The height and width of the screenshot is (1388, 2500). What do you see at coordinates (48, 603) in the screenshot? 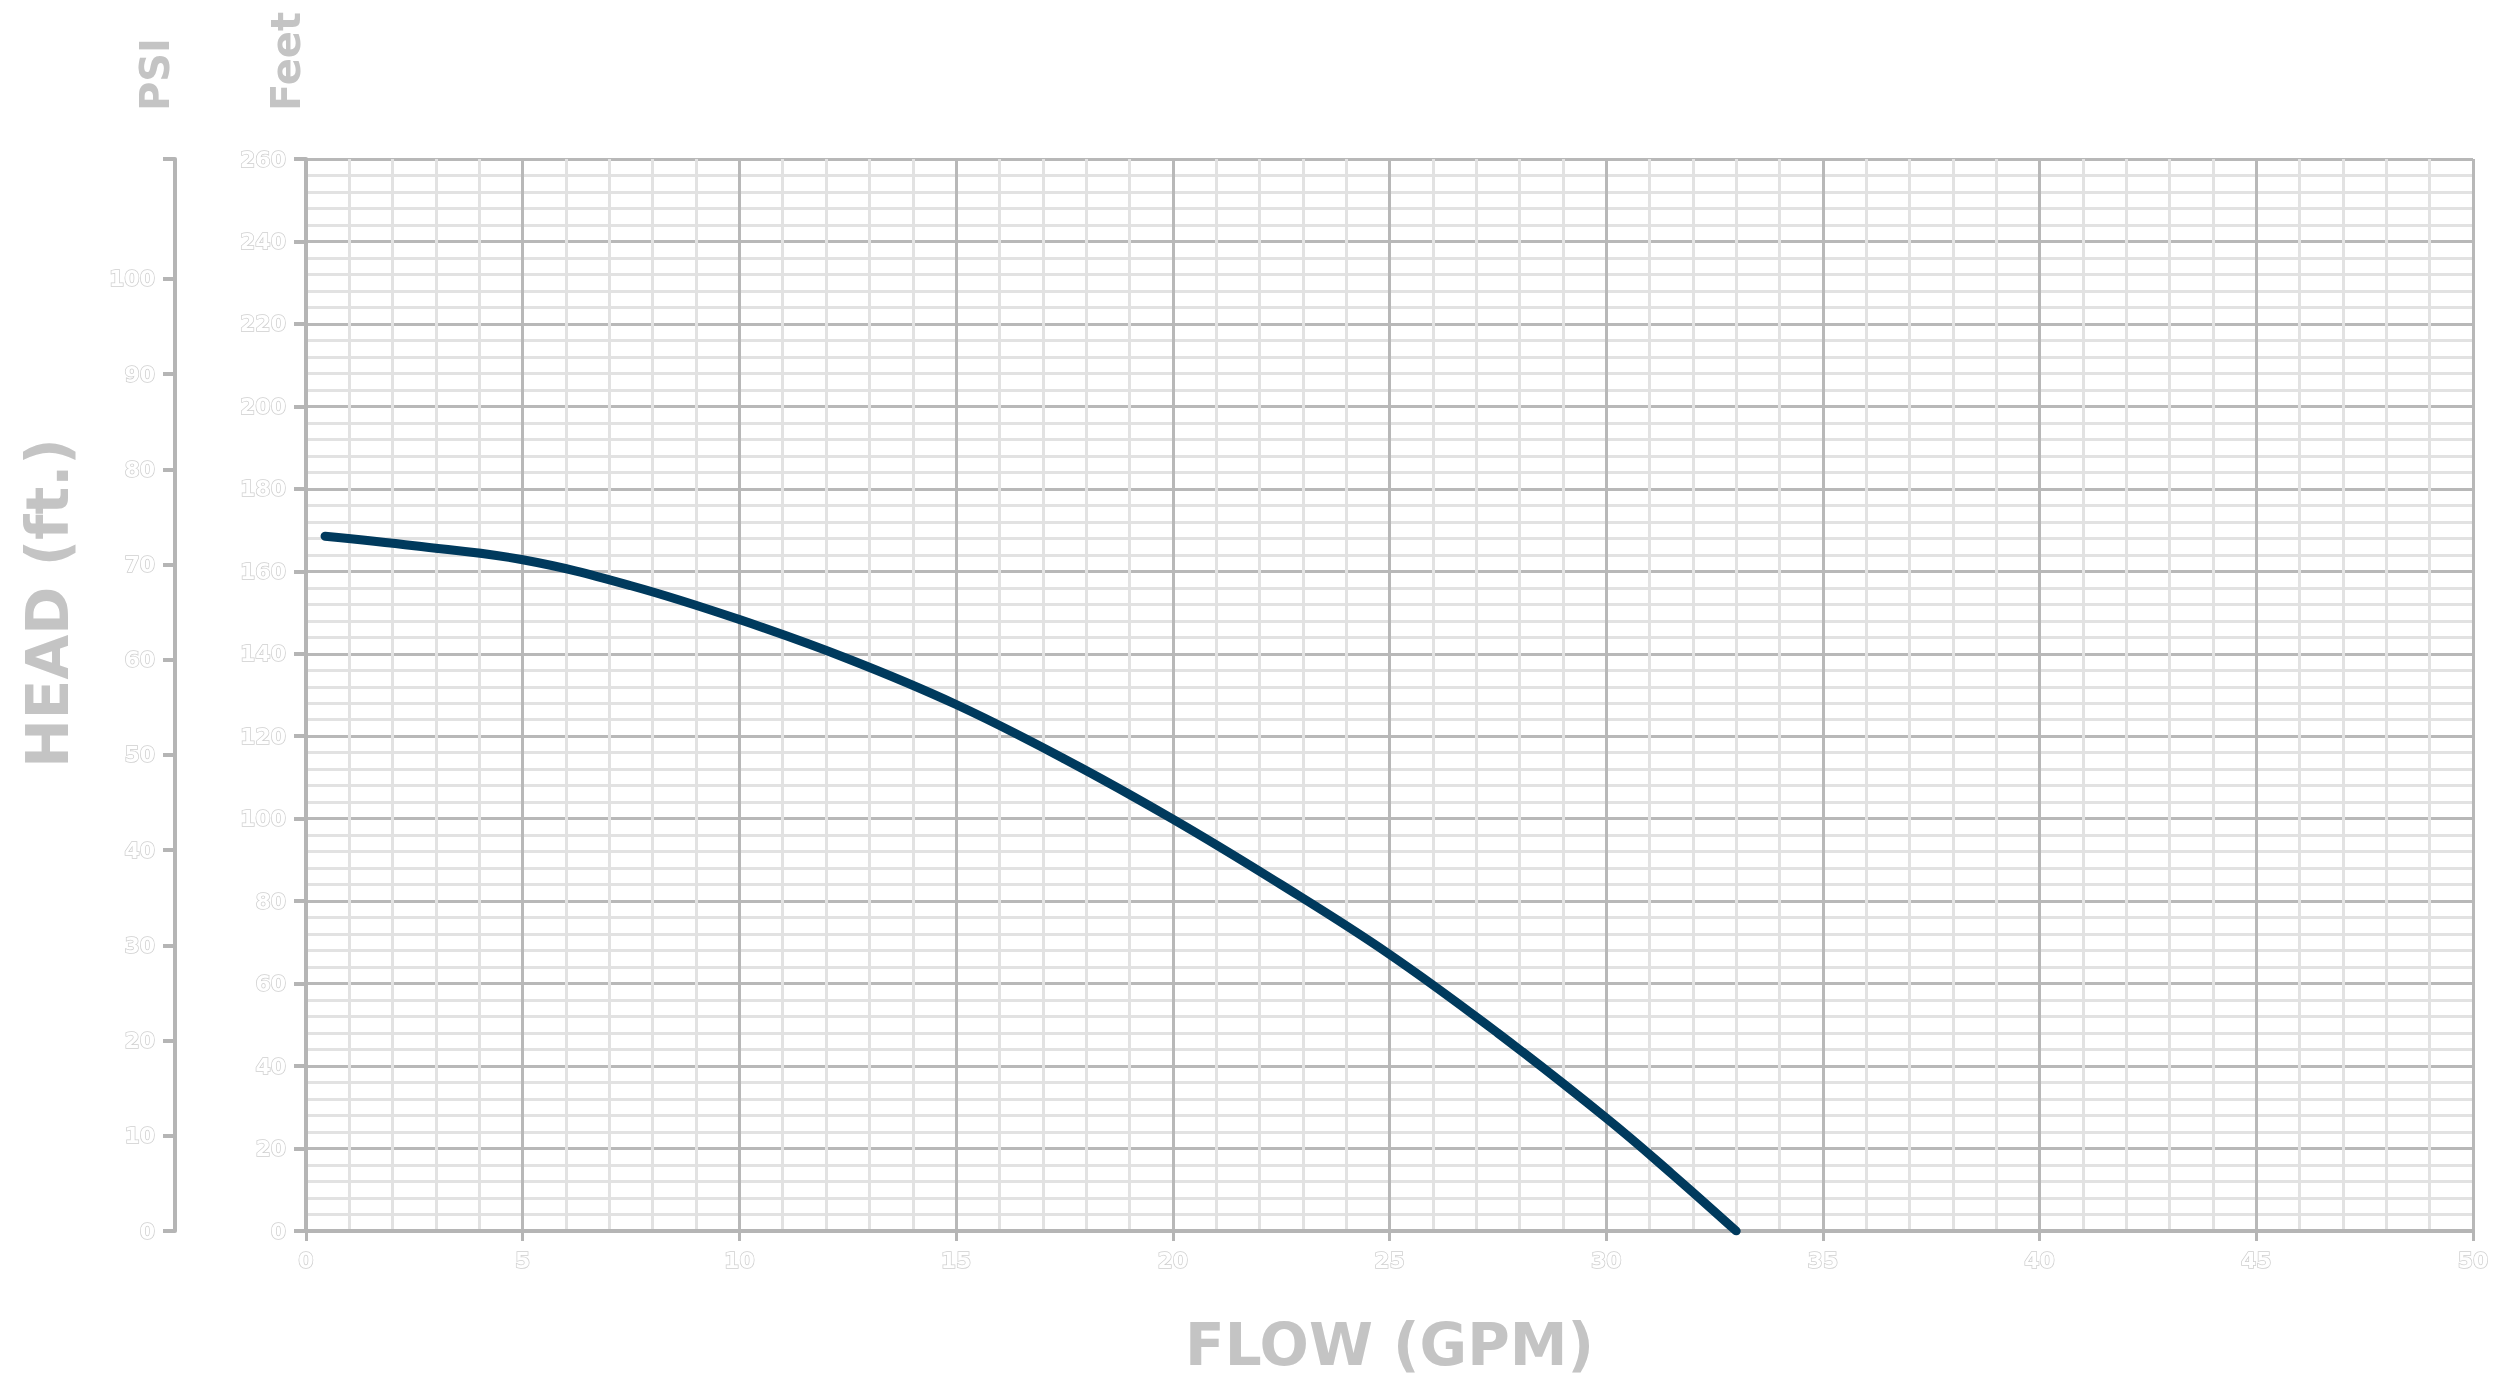
I see `text: HEAD (ft.)` at bounding box center [48, 603].